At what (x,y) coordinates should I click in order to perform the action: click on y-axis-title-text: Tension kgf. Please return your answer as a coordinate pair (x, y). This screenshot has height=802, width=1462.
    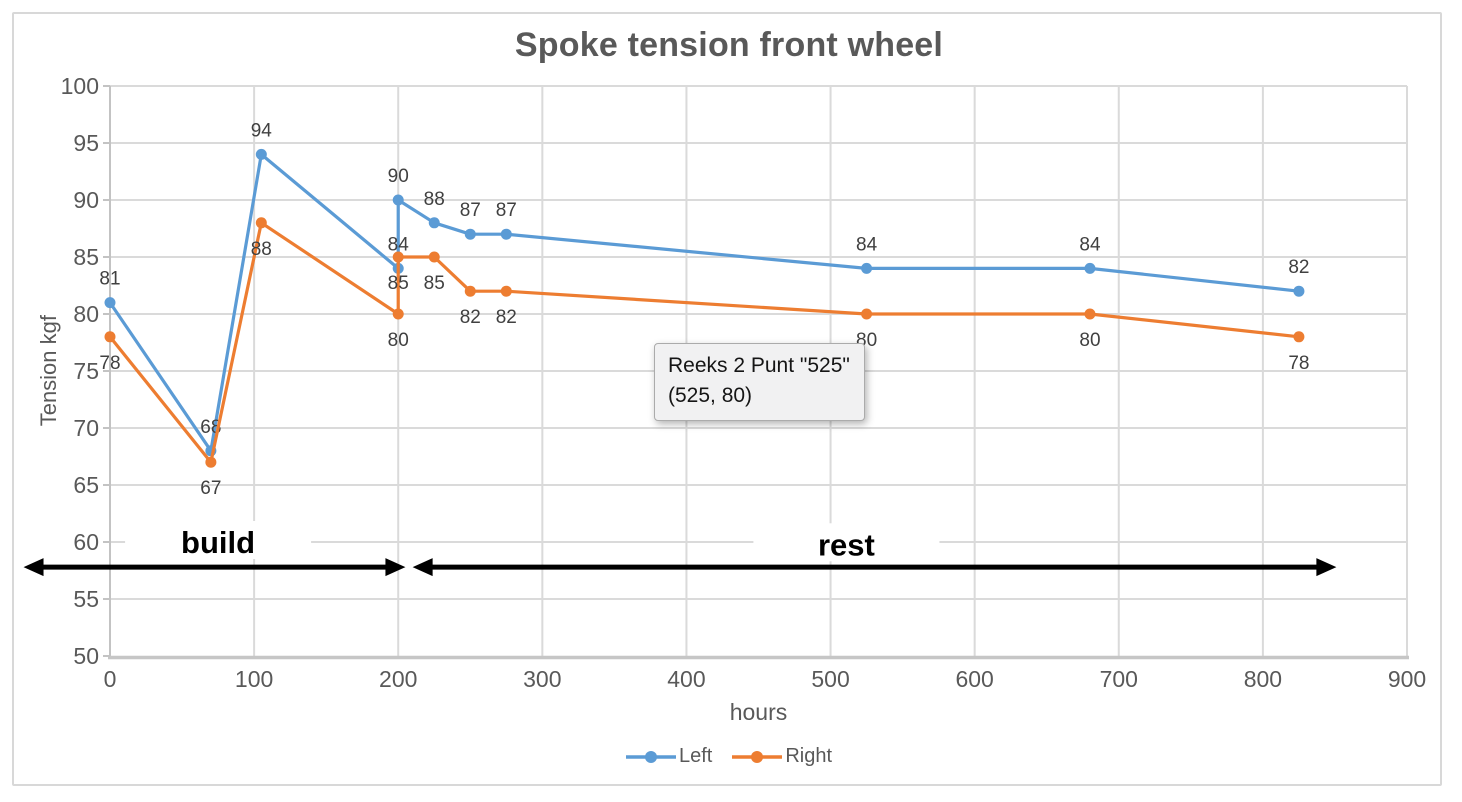
    Looking at the image, I should click on (48, 371).